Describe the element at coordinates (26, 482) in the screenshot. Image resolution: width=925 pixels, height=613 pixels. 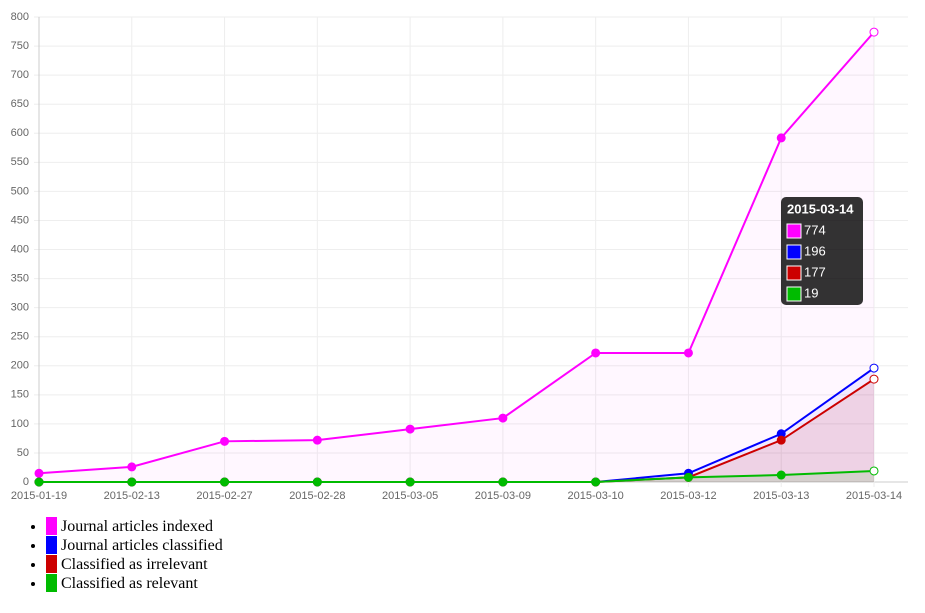
I see `y-tick-label: 0` at that location.